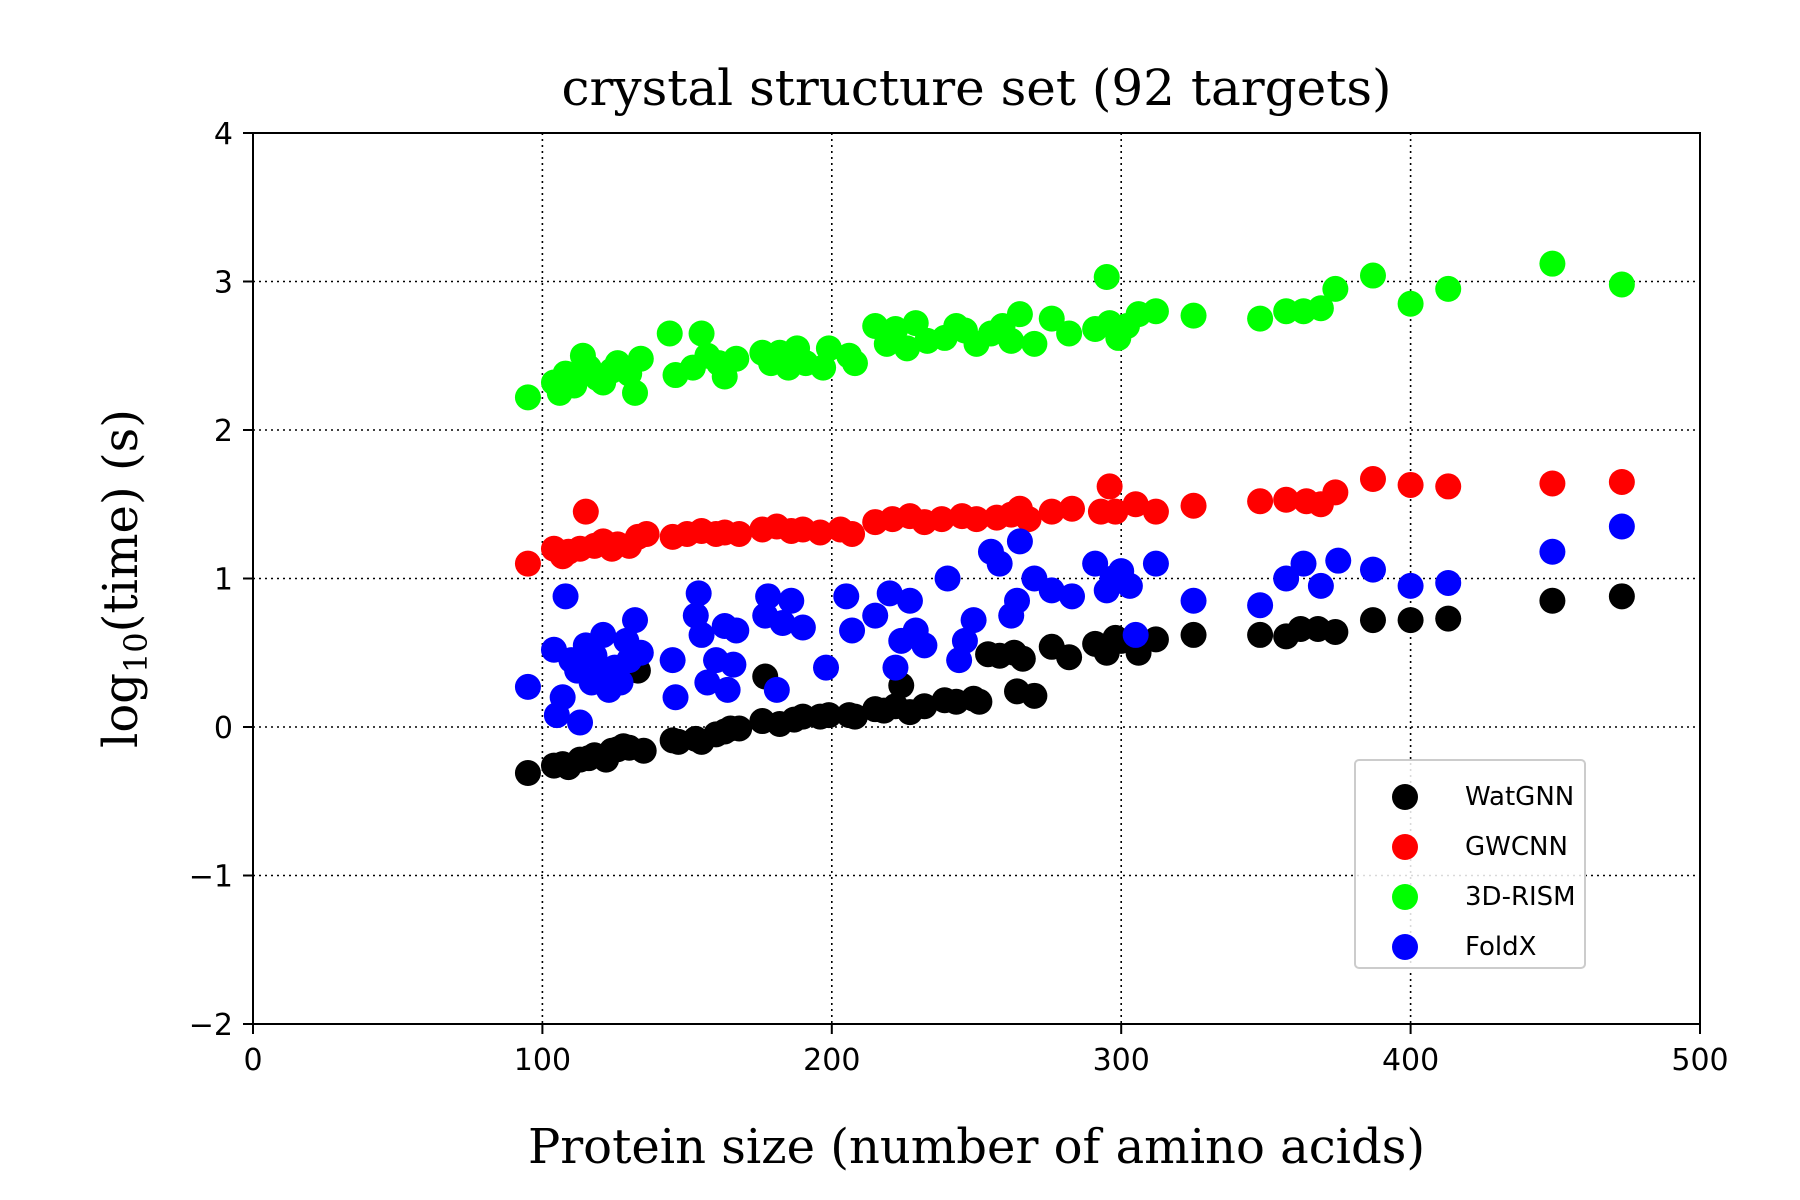 The image size is (1800, 1200). What do you see at coordinates (211, 1025) in the screenshot?
I see `y-tick-label: −2` at bounding box center [211, 1025].